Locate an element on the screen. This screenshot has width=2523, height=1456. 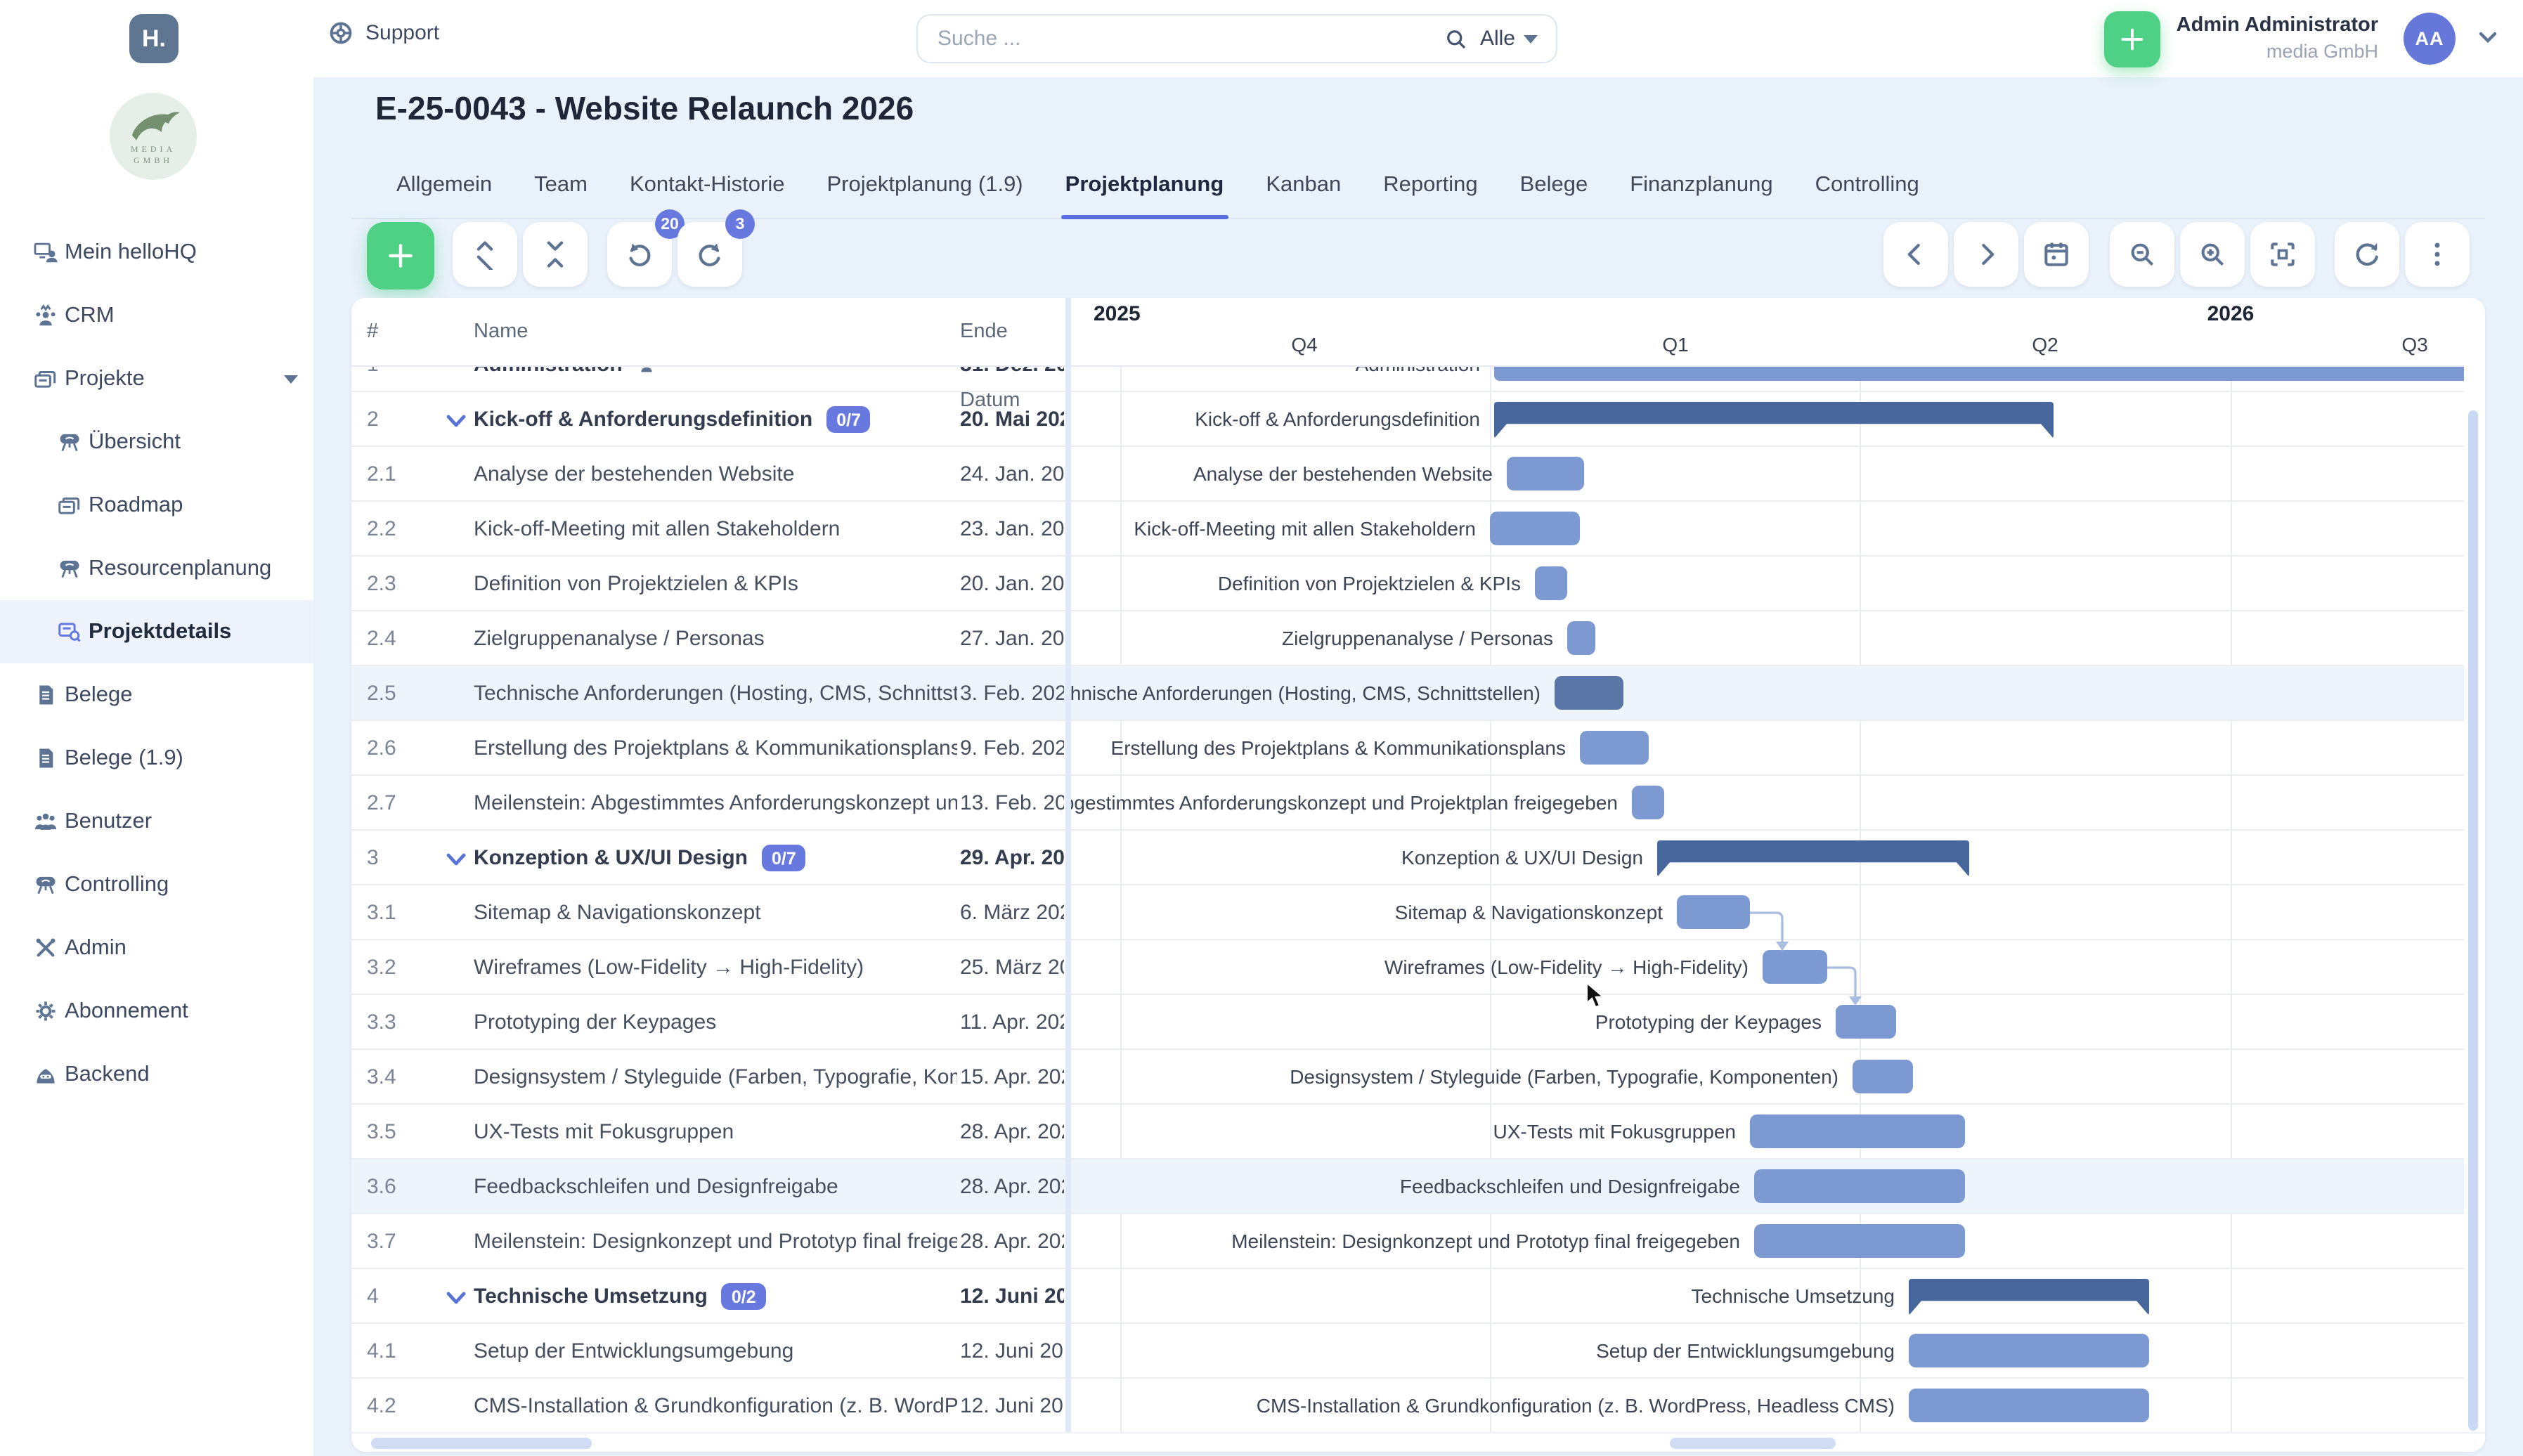
gantt-task-label: Kick-off-Meeting mit allen Stakeholdern is located at coordinates (1305, 529).